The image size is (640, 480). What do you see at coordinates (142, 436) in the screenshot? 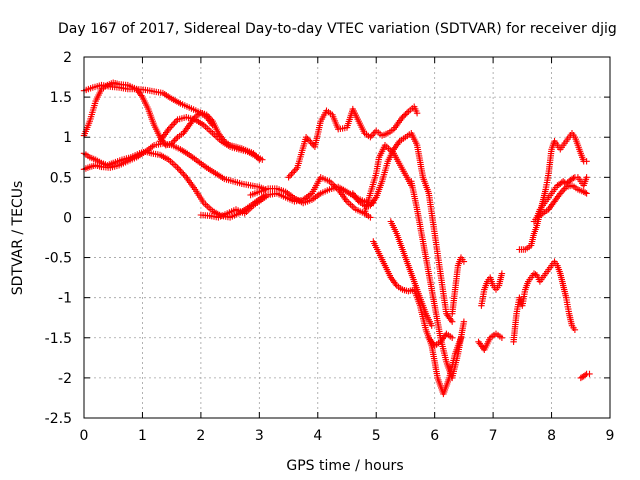
I see `x-tick-label: 1` at bounding box center [142, 436].